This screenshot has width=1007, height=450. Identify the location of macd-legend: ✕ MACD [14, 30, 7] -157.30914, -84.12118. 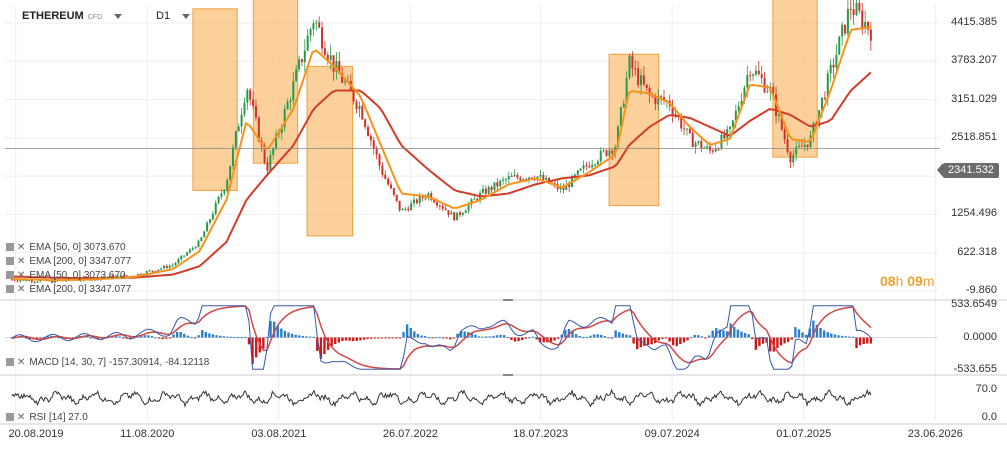
(107, 362).